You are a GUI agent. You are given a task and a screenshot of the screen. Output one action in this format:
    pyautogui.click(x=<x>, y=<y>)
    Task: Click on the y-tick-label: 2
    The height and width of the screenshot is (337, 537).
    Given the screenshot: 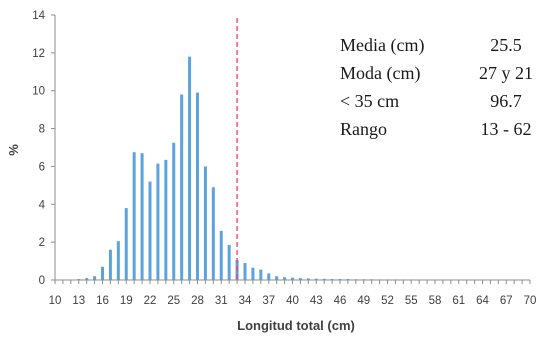 What is the action you would take?
    pyautogui.click(x=42, y=243)
    